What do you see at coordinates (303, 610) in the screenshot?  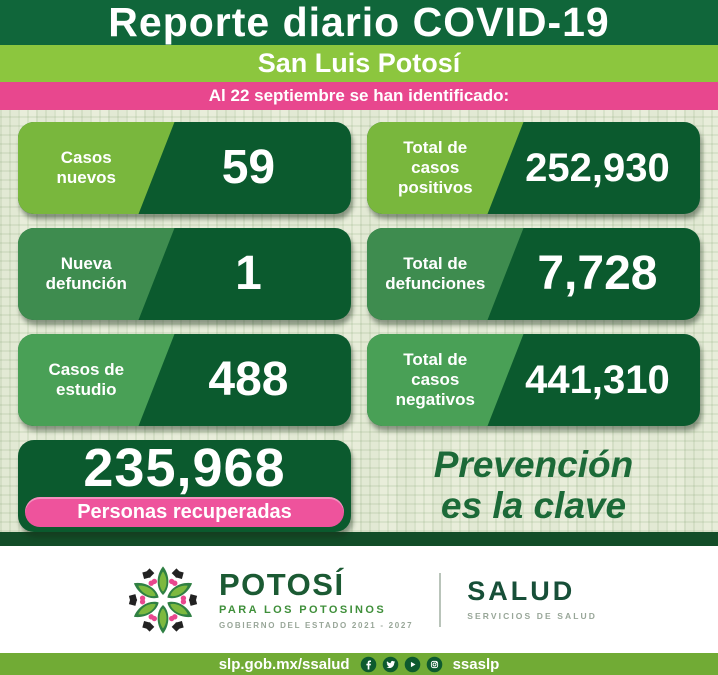 I see `brand-tagline: PARA LOS POTOSINOS` at bounding box center [303, 610].